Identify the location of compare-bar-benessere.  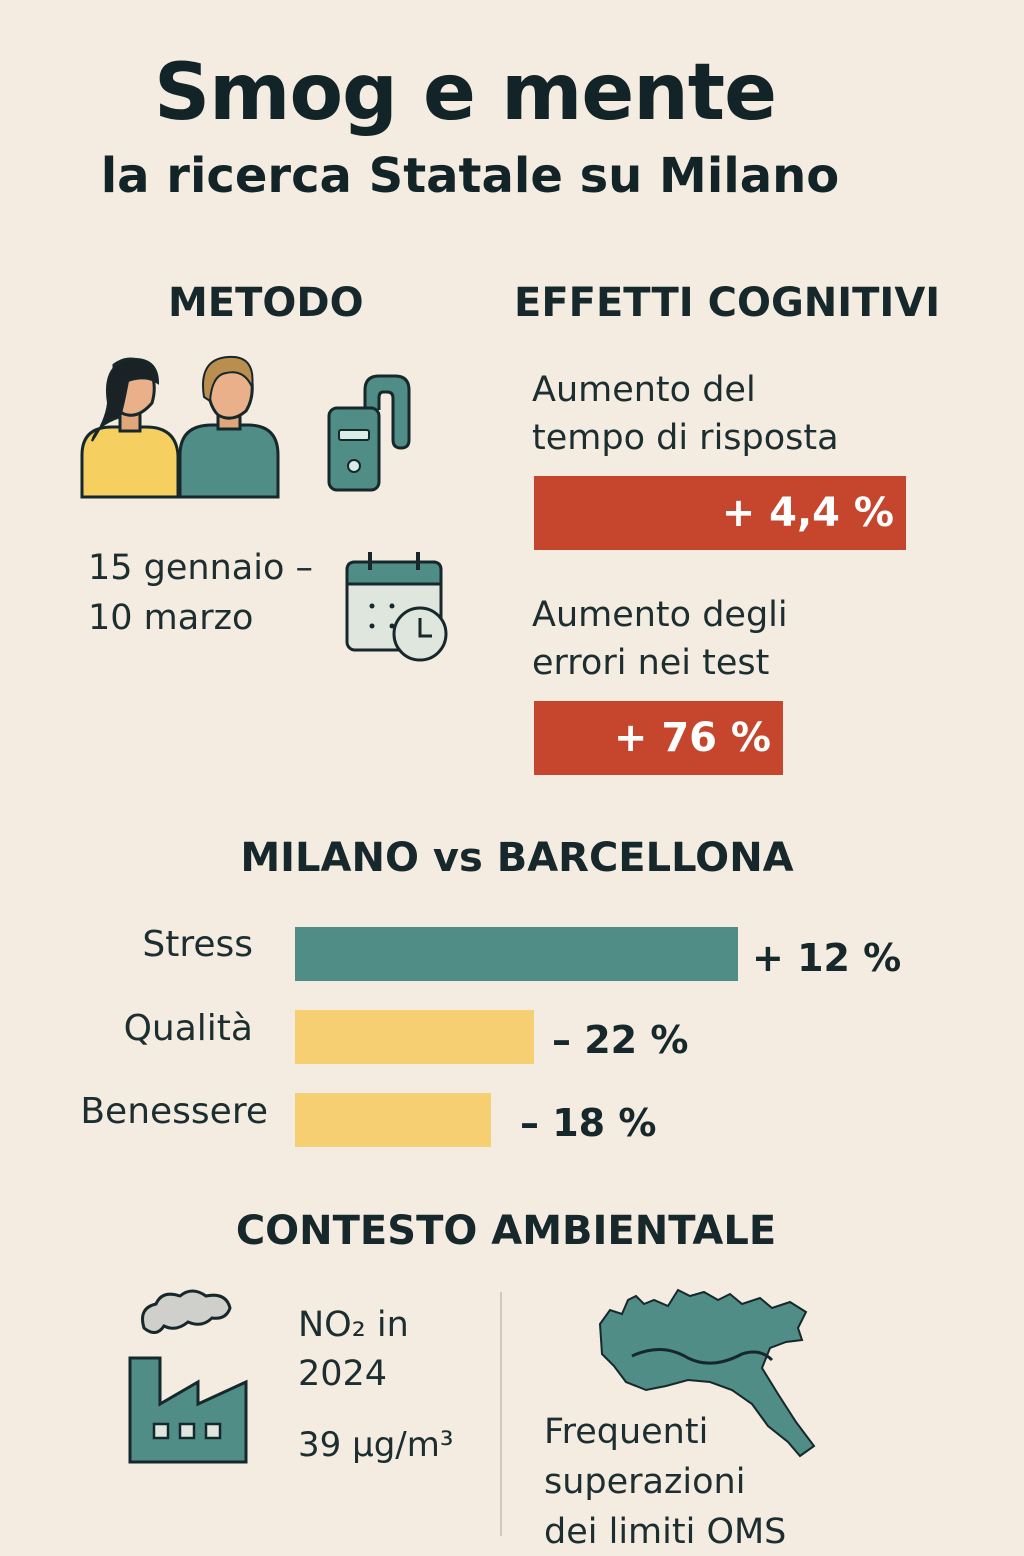
(393, 1120).